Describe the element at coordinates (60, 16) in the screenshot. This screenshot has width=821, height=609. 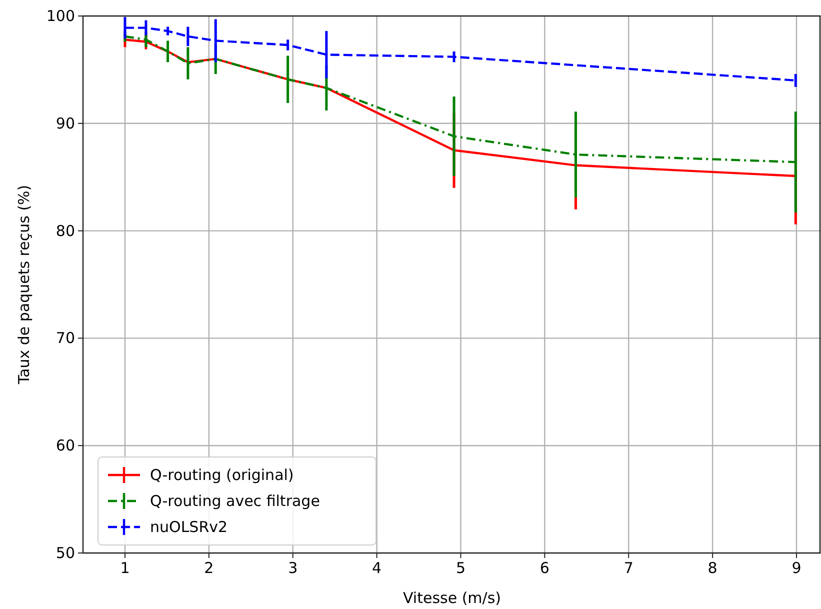
I see `y-tick-label: 100` at that location.